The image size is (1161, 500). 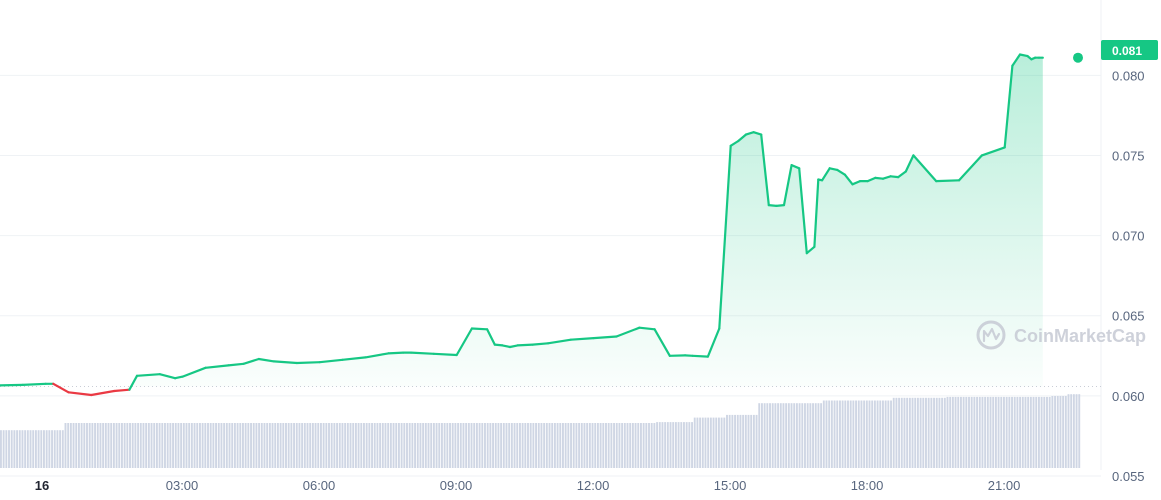 What do you see at coordinates (1128, 155) in the screenshot?
I see `y-tick-label: 0.075` at bounding box center [1128, 155].